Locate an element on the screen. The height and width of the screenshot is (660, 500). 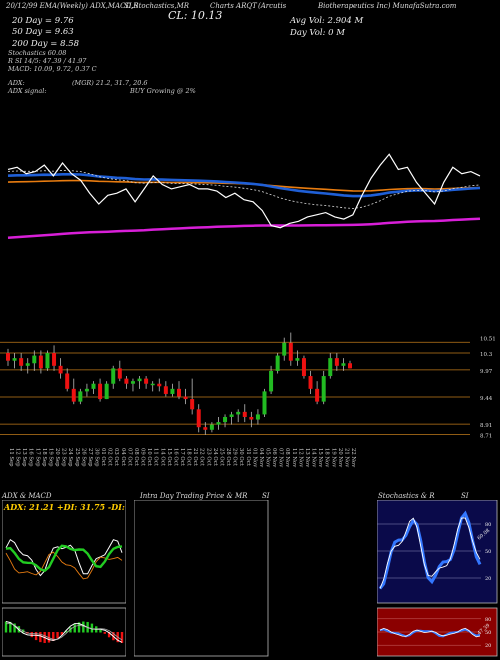
price-level-label: 9.44 is located at coordinates (486, 399).